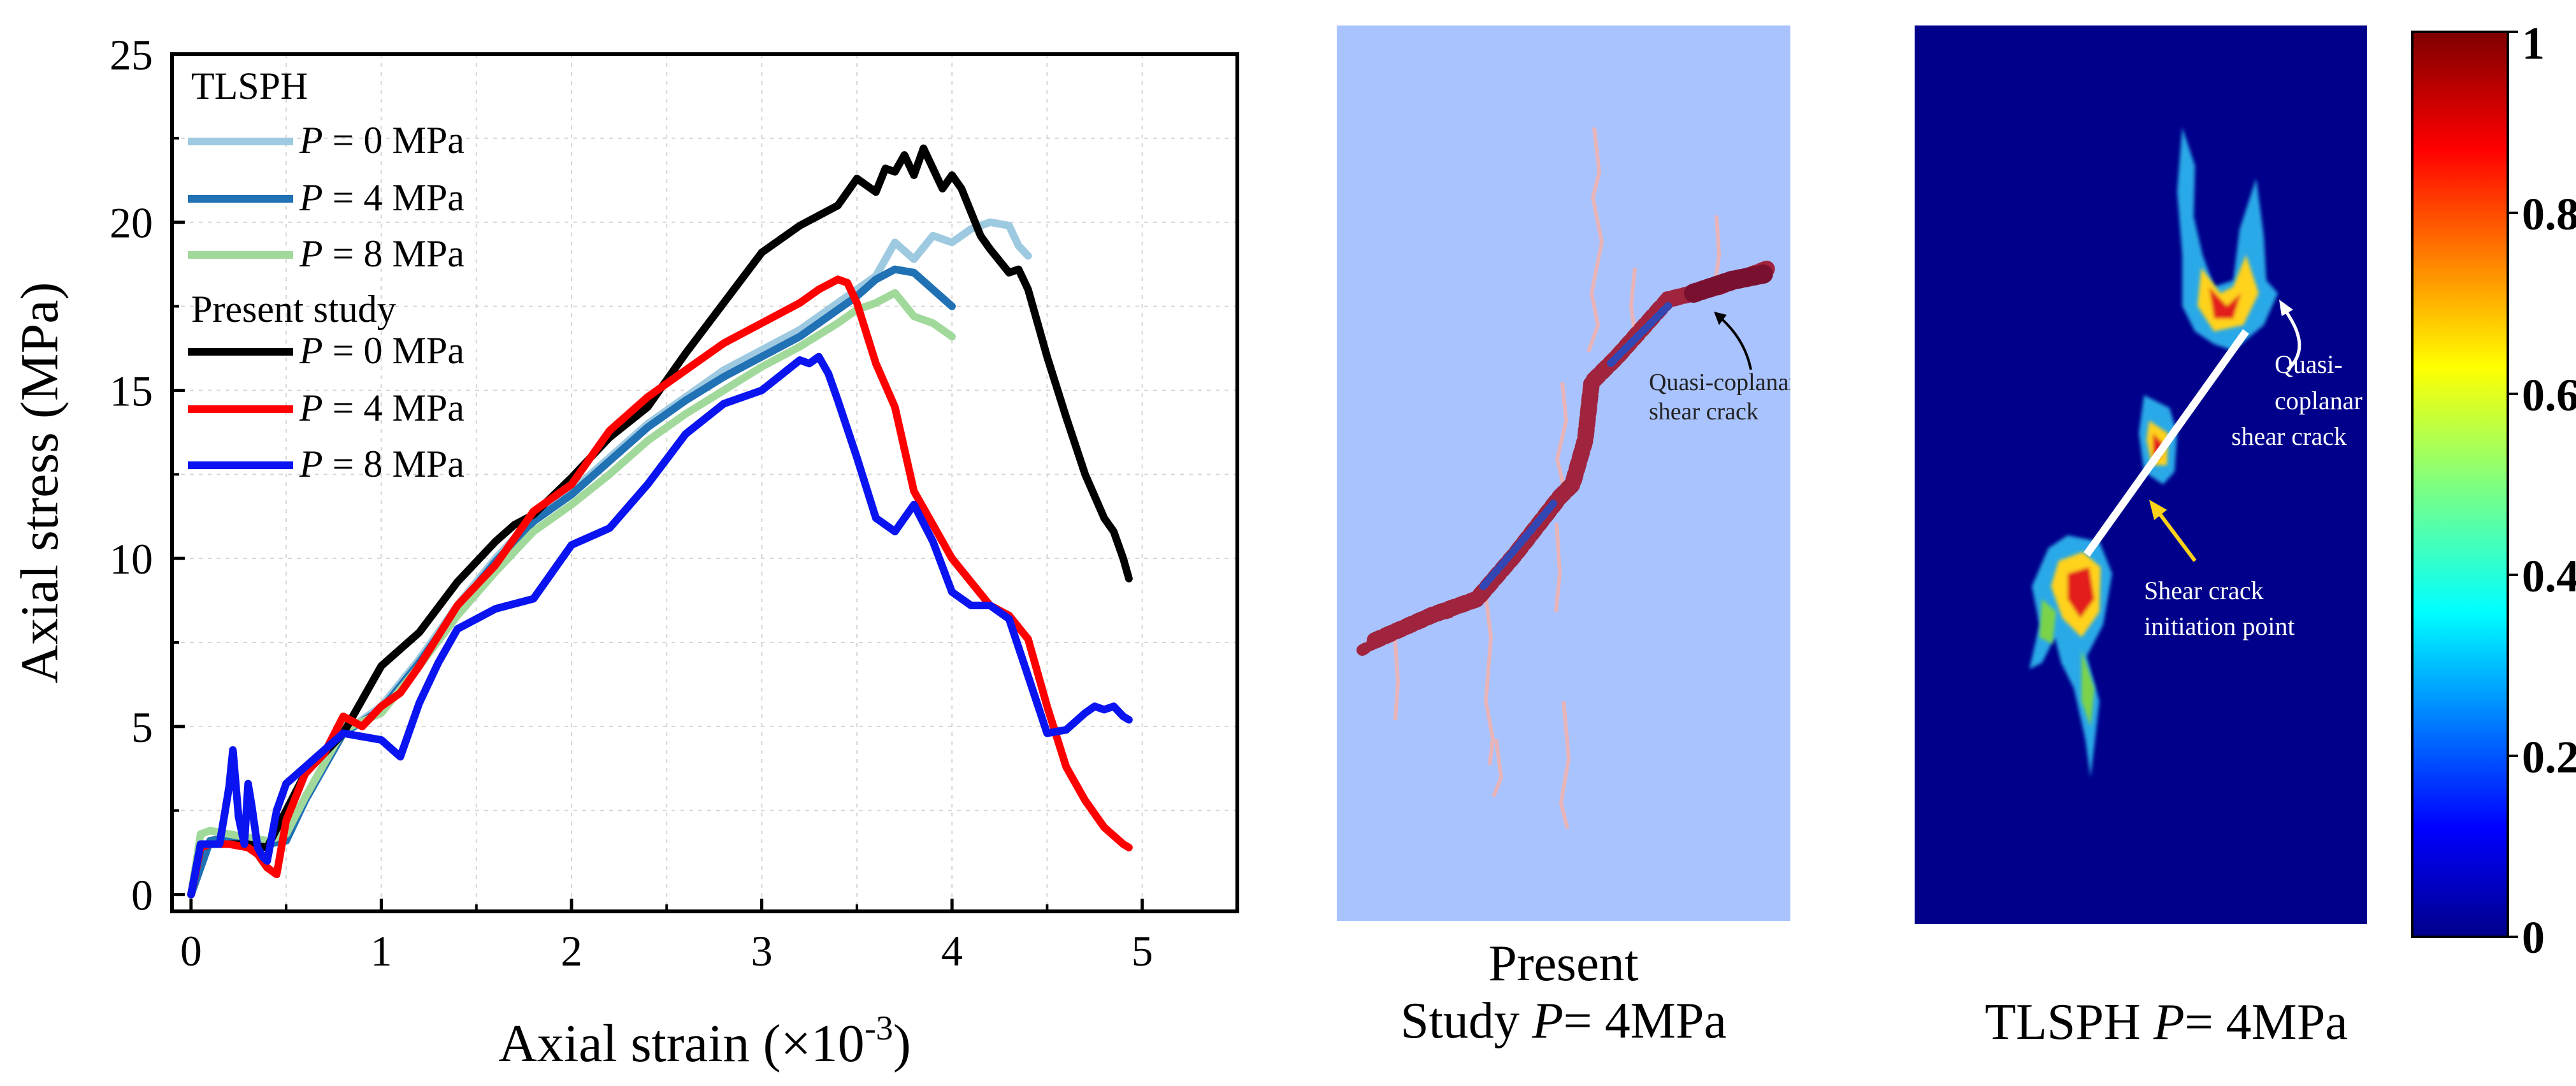 Image resolution: width=2576 pixels, height=1086 pixels. What do you see at coordinates (1719, 383) in the screenshot?
I see `annotation-line-1: Quasi-coplanar` at bounding box center [1719, 383].